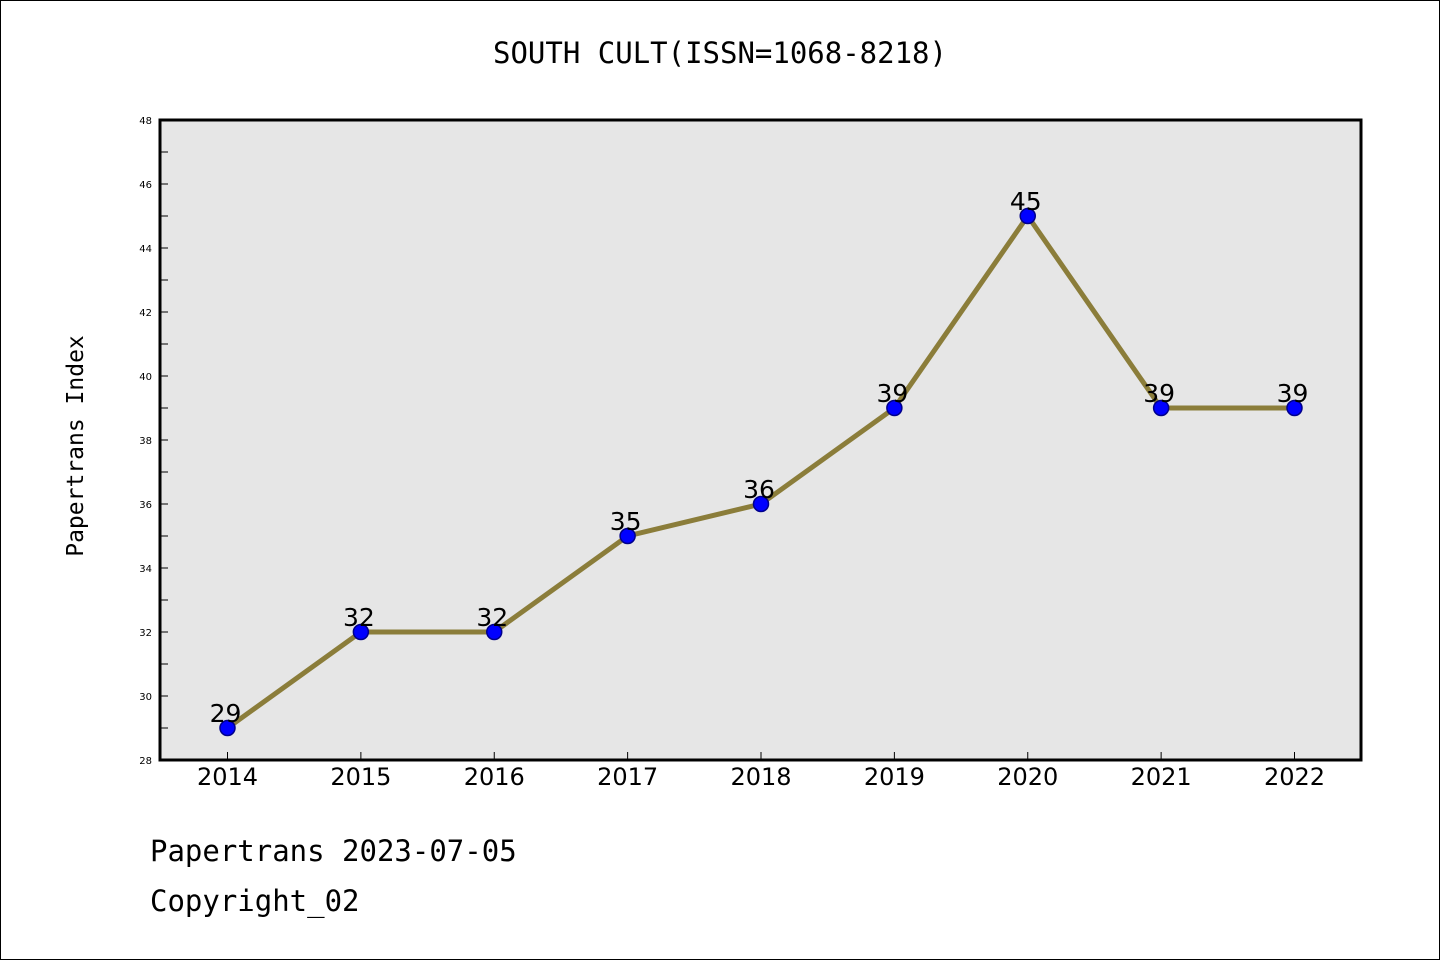  I want to click on y-tick-label: 32, so click(145, 633).